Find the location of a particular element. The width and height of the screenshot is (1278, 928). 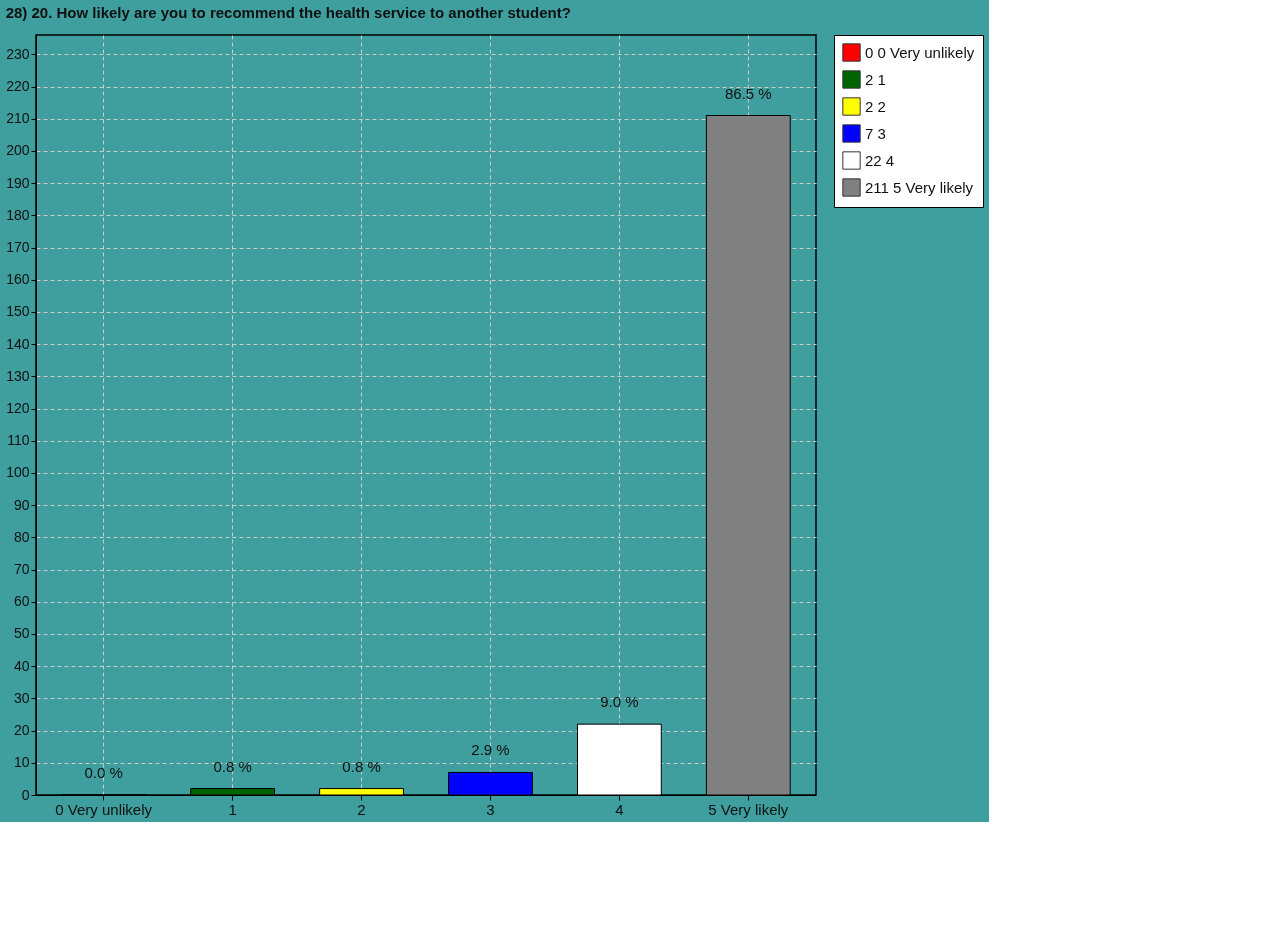

chart-title: 28) 20. How likely are you to recommend the health service to another student? is located at coordinates (288, 12).